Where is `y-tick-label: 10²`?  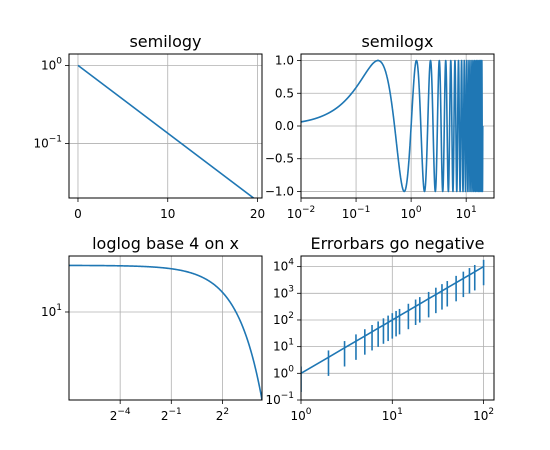 y-tick-label: 10² is located at coordinates (283, 319).